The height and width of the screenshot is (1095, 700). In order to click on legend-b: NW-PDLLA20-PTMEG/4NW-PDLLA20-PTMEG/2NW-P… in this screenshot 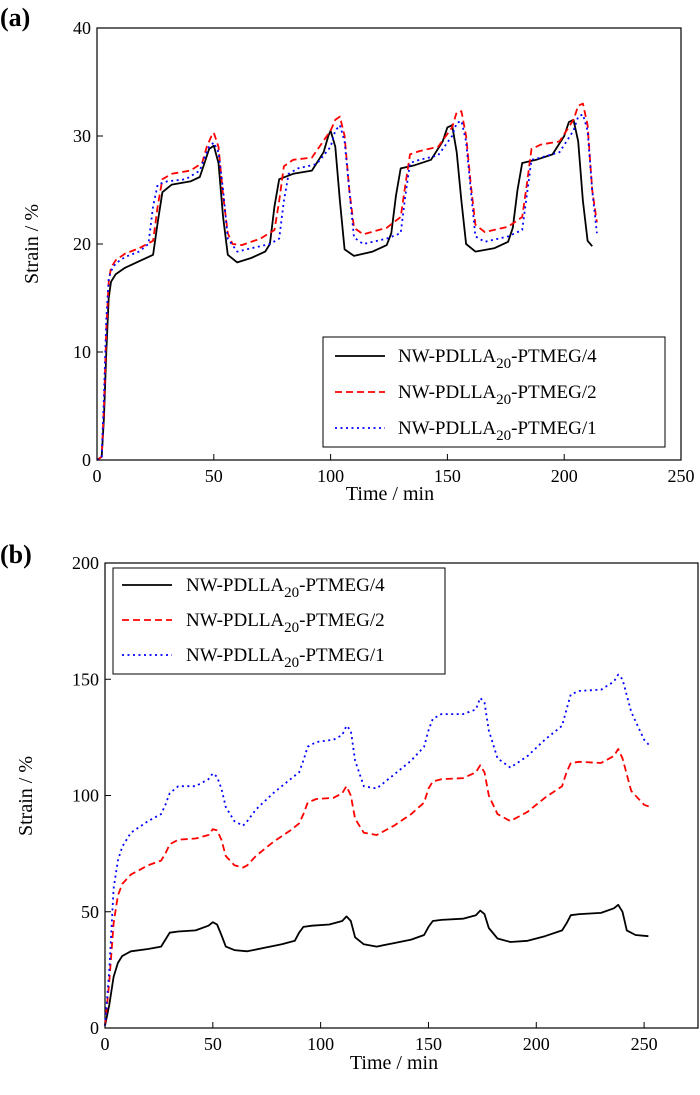, I will do `click(279, 621)`.